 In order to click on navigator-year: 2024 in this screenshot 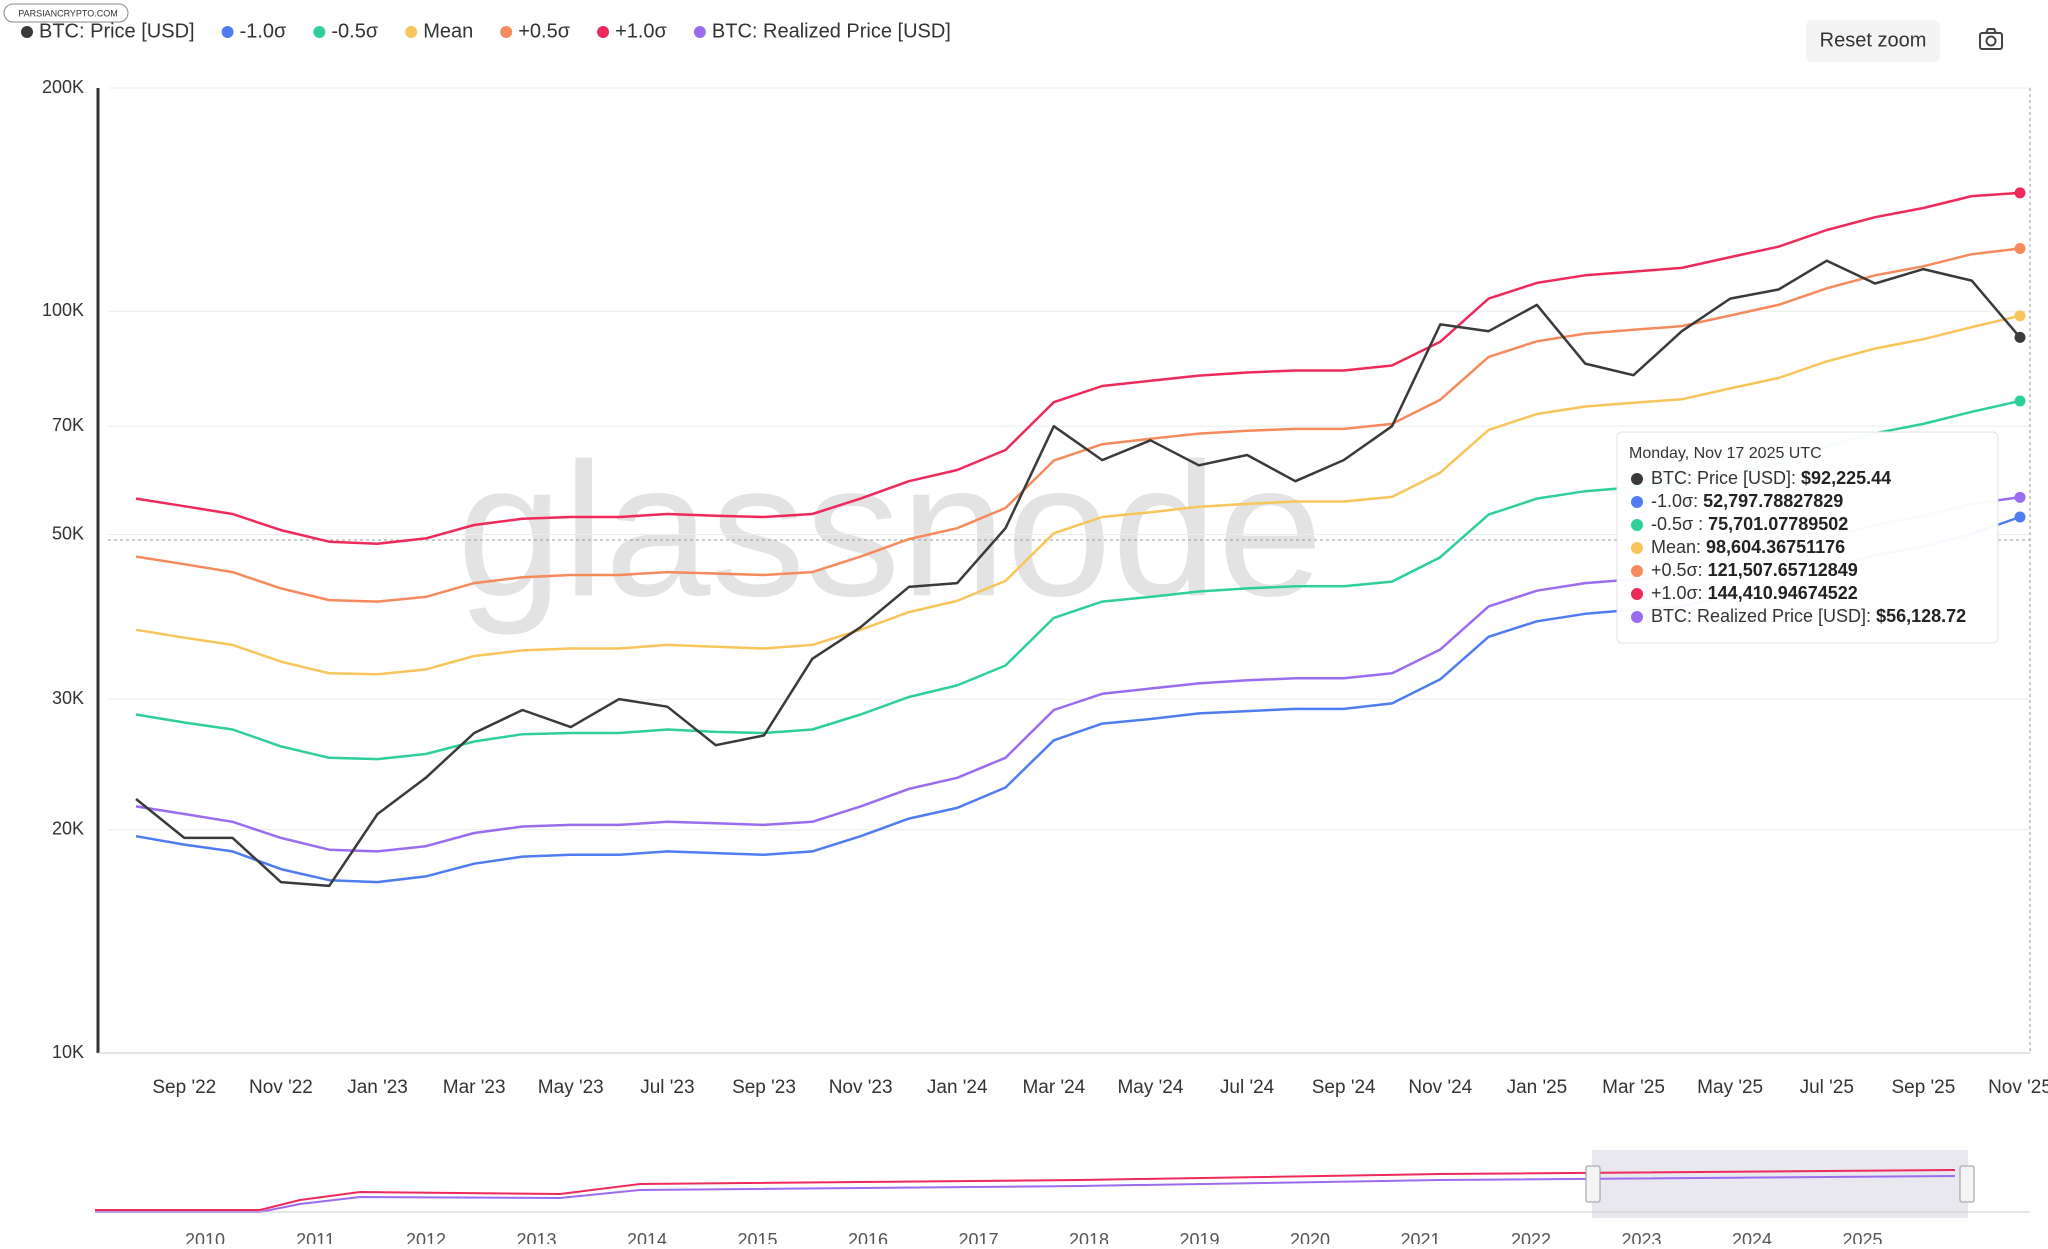, I will do `click(1752, 1237)`.